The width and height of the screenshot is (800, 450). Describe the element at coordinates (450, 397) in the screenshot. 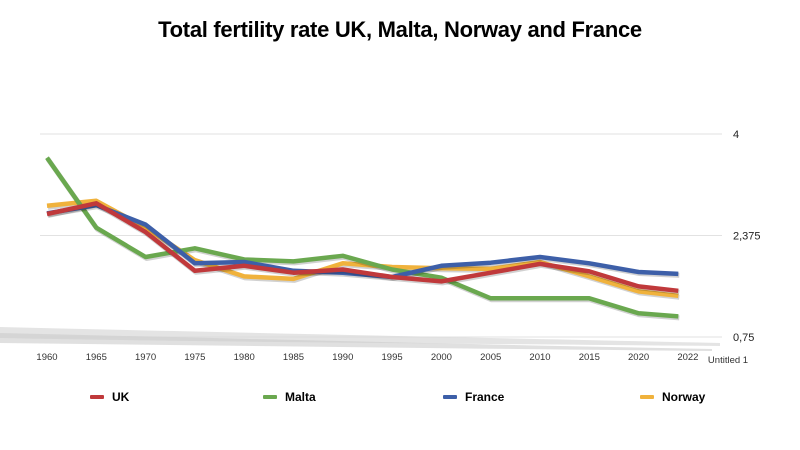

I see `legend-swatch-france` at that location.